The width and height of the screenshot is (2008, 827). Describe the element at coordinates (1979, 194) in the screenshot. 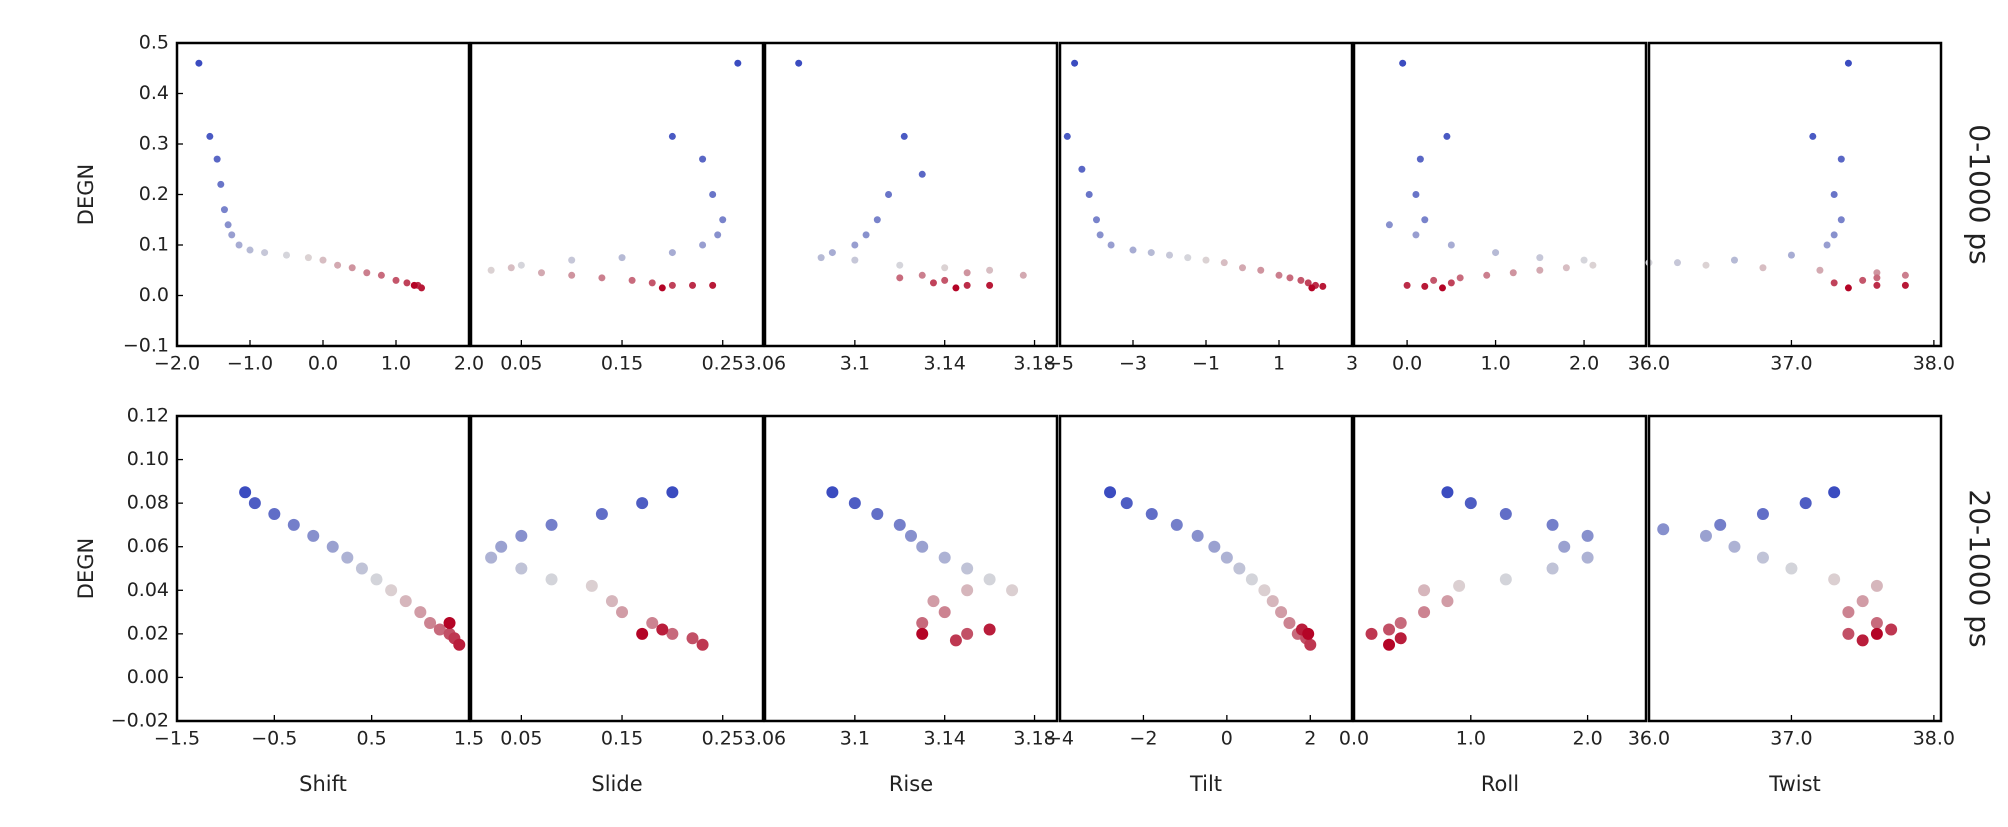

I see `row-label: 0-1000 ps` at that location.